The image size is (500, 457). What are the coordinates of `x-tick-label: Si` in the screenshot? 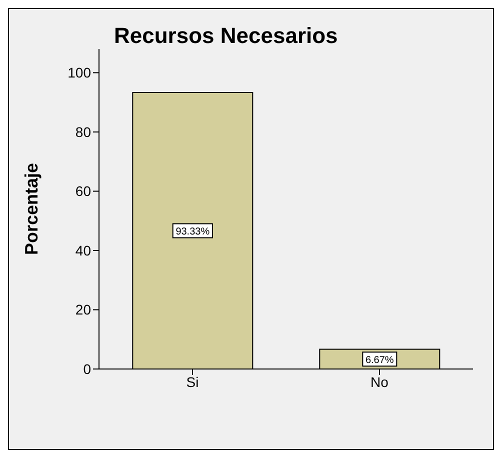 It's located at (192, 382).